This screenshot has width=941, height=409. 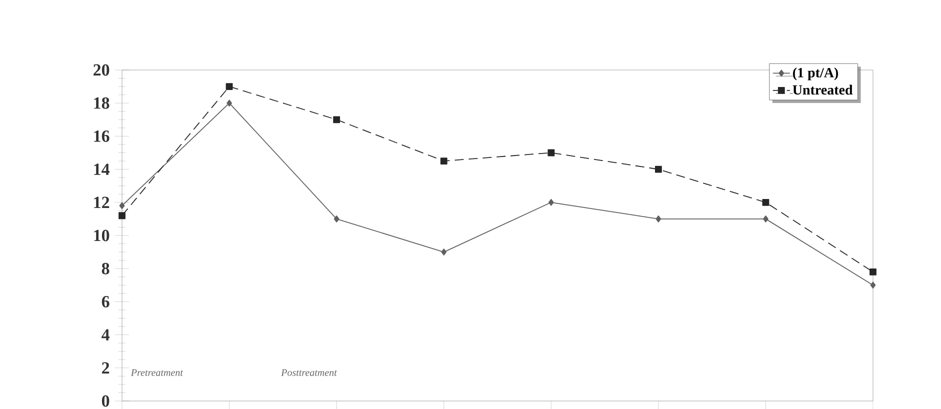 What do you see at coordinates (102, 136) in the screenshot?
I see `y-tick-label: 16` at bounding box center [102, 136].